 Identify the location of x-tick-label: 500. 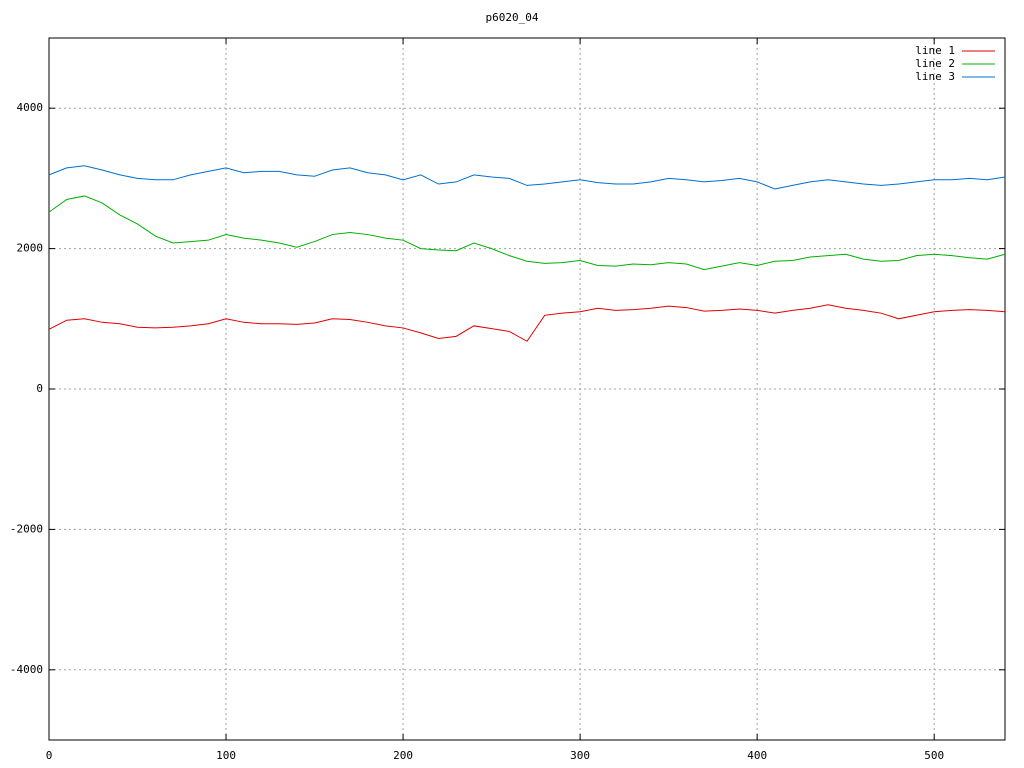
(934, 755).